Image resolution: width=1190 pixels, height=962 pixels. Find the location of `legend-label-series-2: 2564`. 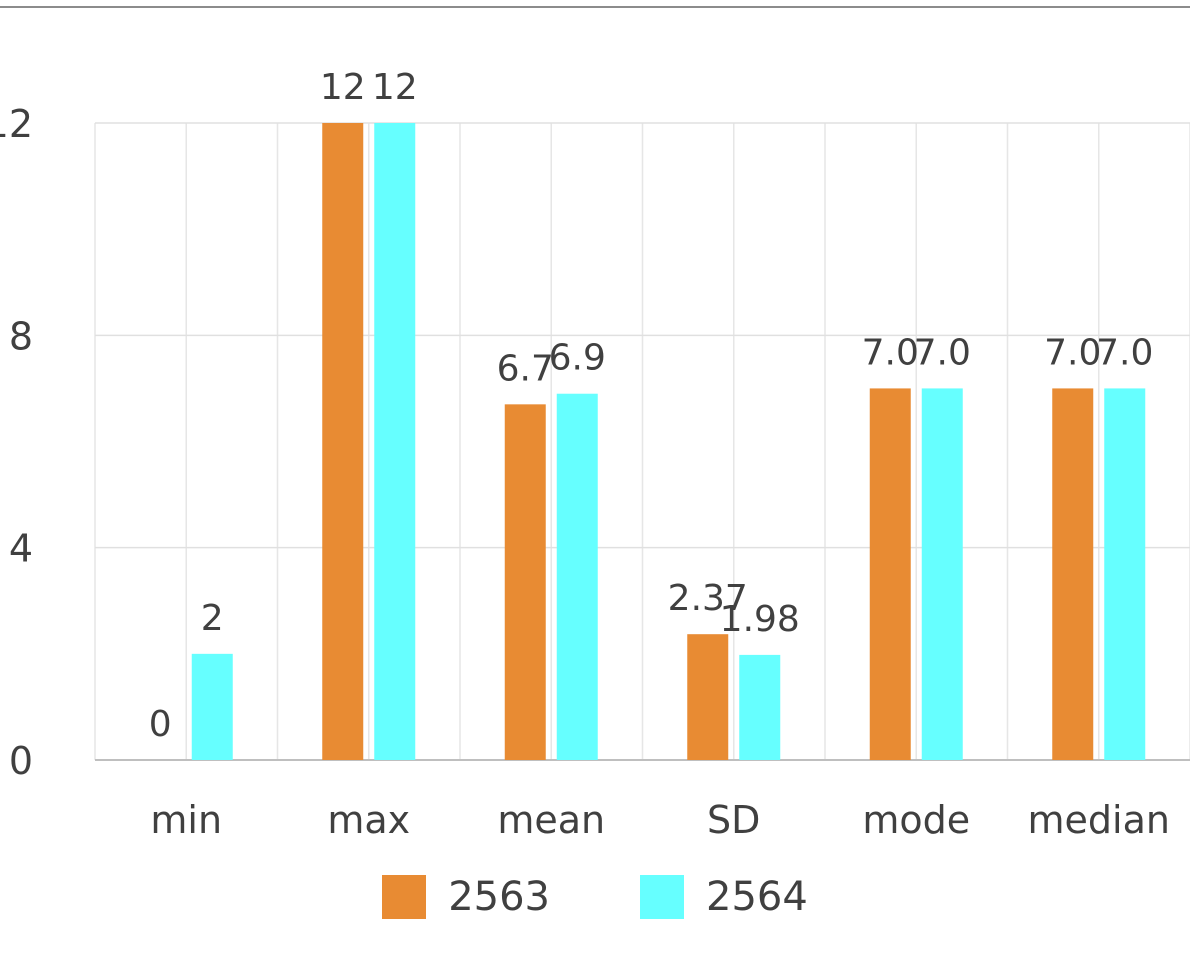

legend-label-series-2: 2564 is located at coordinates (757, 897).